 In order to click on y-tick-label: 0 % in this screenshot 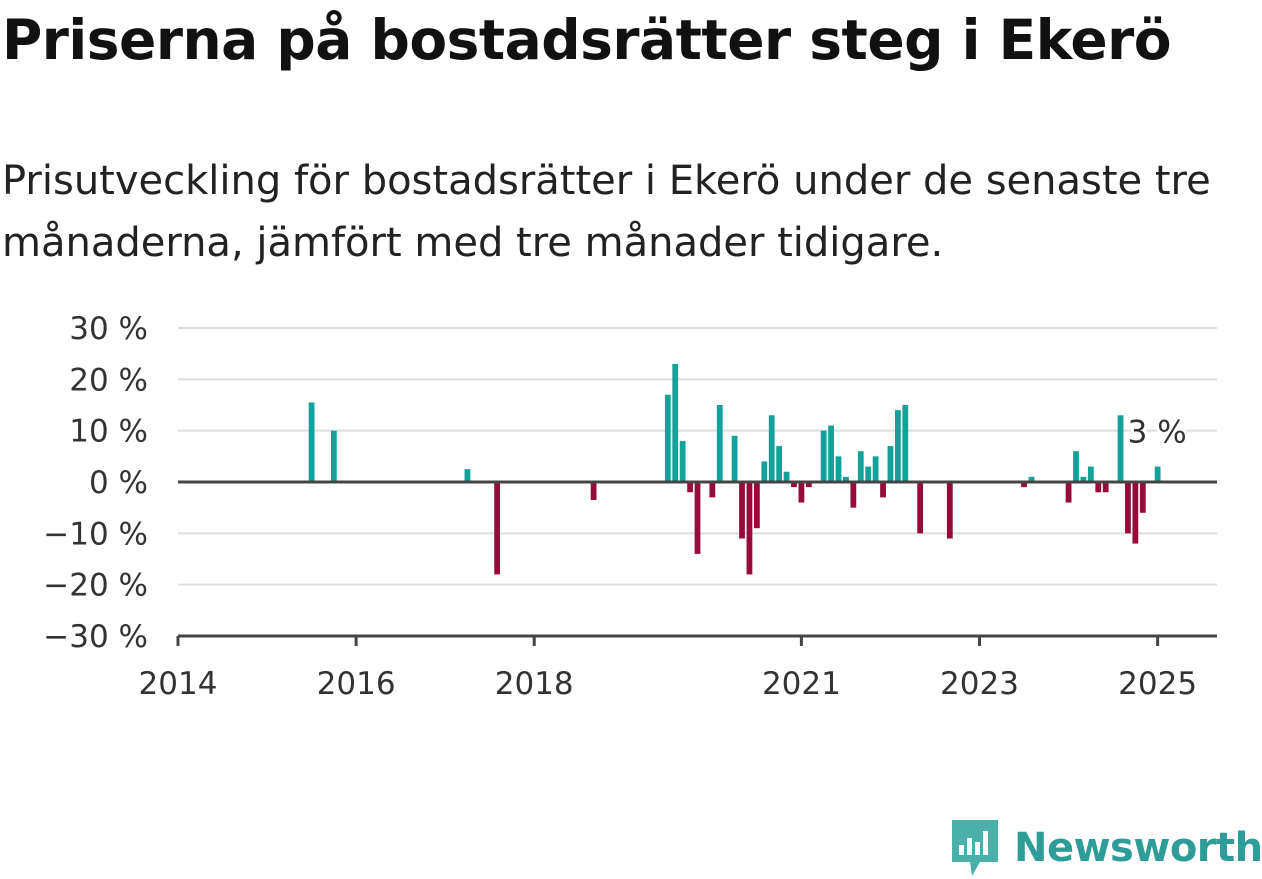, I will do `click(118, 483)`.